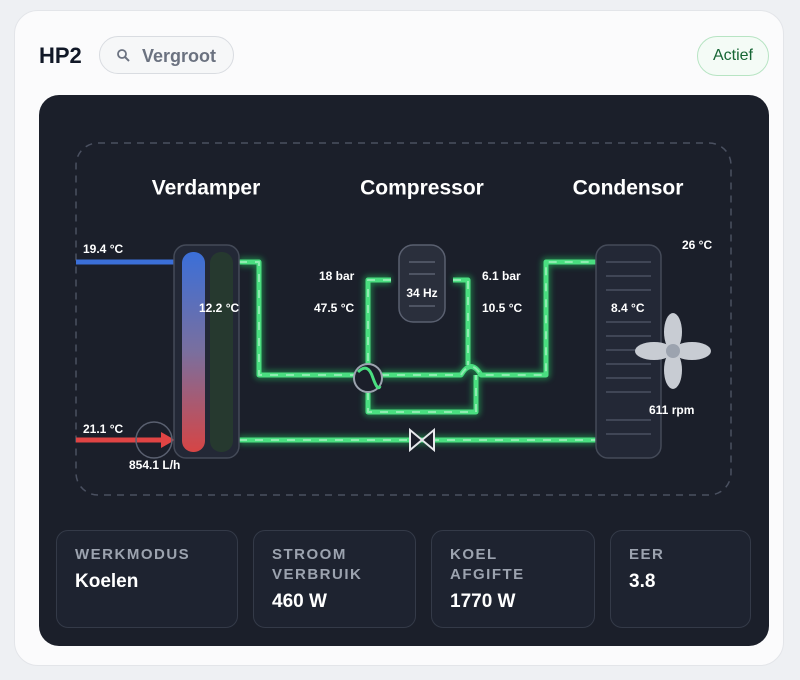 The height and width of the screenshot is (680, 800). Describe the element at coordinates (673, 351) in the screenshot. I see `fan` at that location.